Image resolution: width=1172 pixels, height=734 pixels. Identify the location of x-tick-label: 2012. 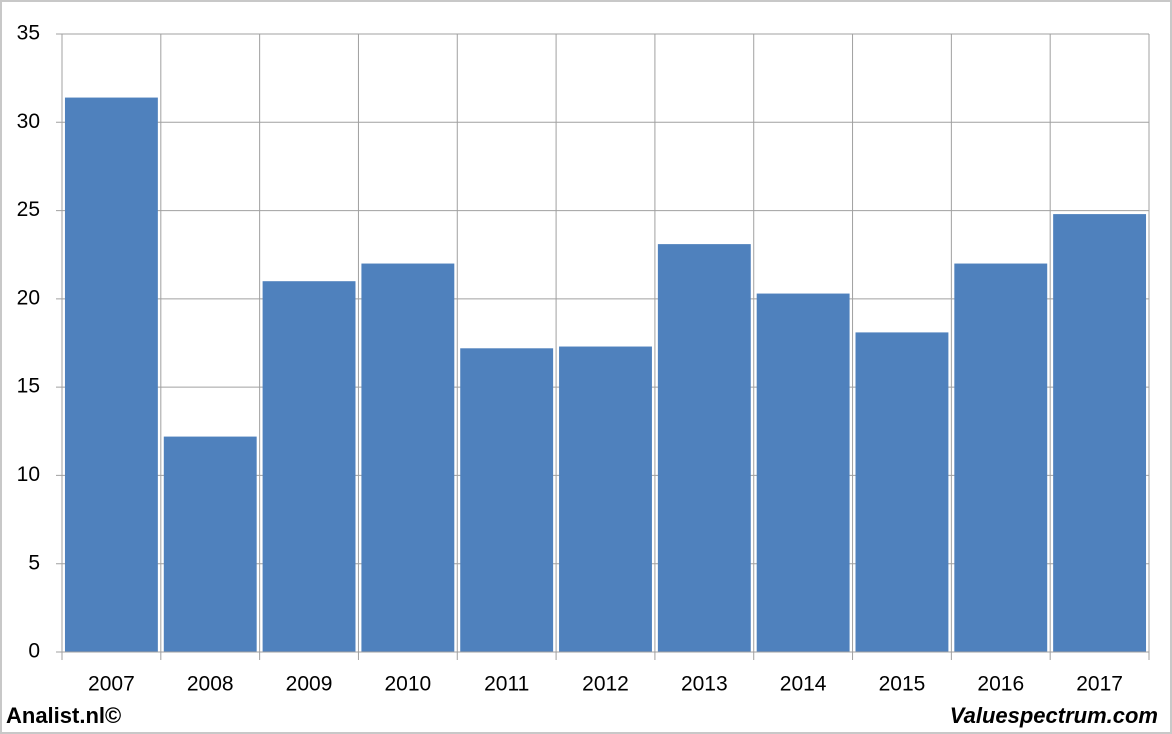
(605, 684).